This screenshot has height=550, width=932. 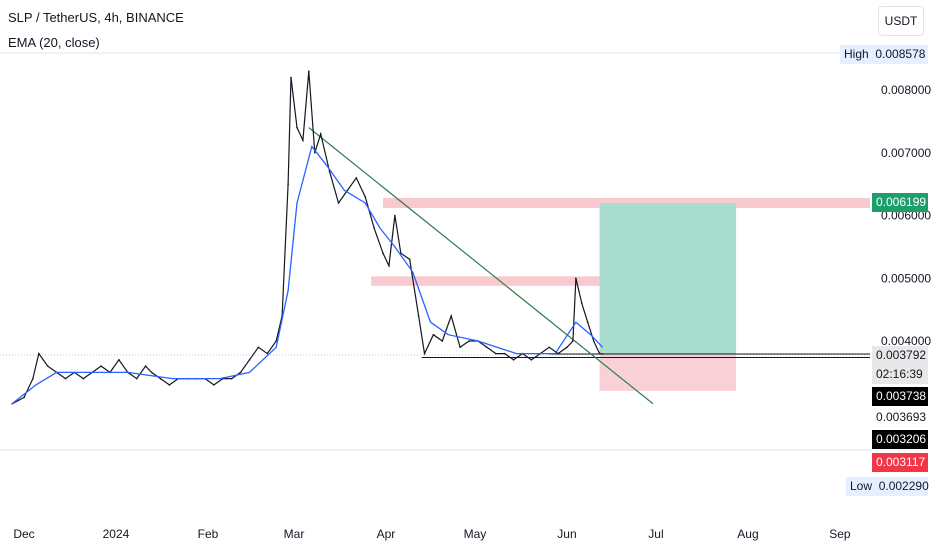 I want to click on x-tick-label-5: May, so click(x=475, y=534).